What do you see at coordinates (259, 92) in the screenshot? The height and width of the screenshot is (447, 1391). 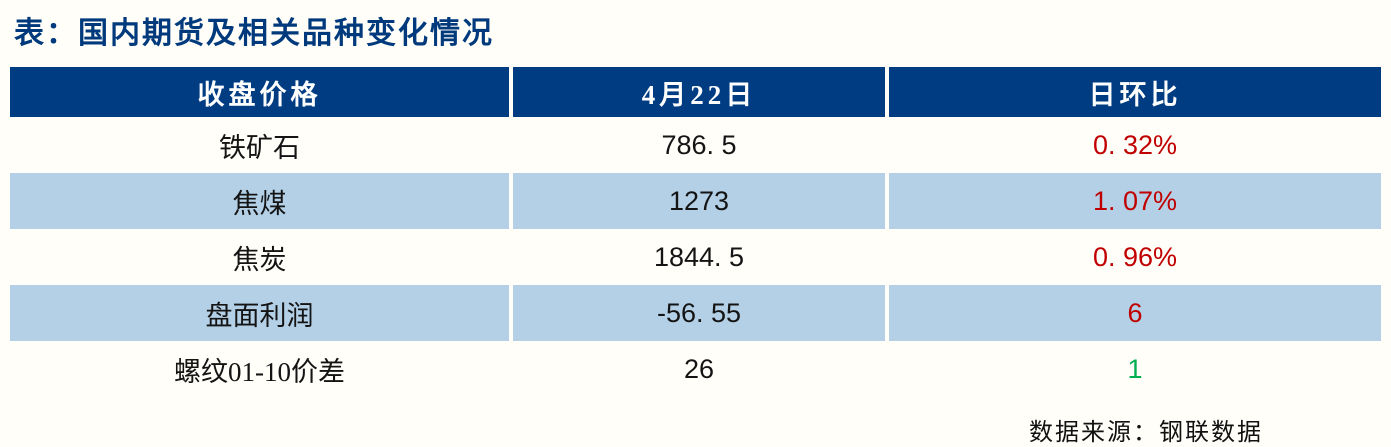 I see `column-header-closing-price: 收盘价格` at bounding box center [259, 92].